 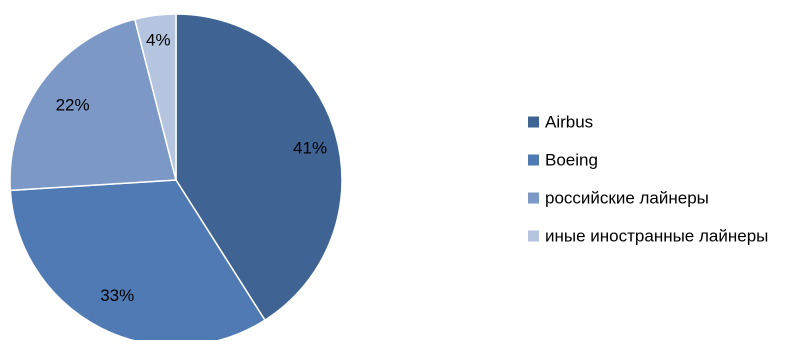 I want to click on pie-value-label-2: 33%, so click(x=117, y=295).